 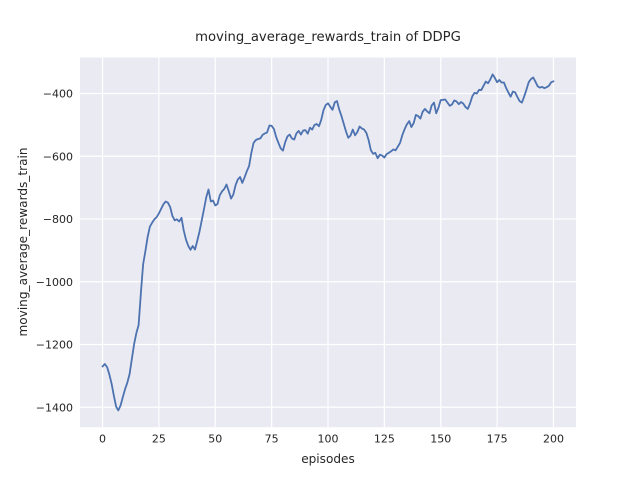 I want to click on x-axis-label: episodes, so click(x=328, y=459).